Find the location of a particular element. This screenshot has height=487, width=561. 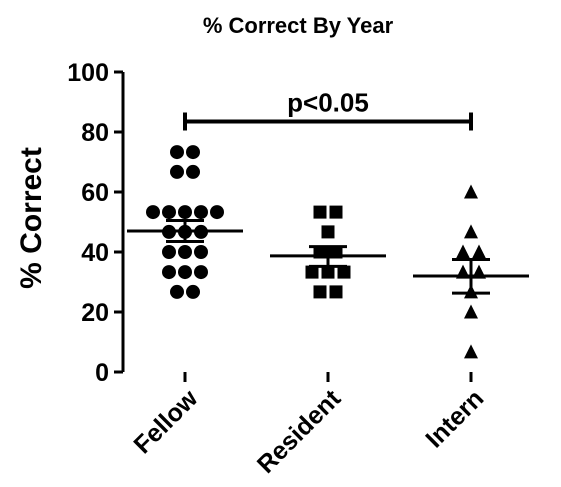

x-tick-label-intern: Intern is located at coordinates (454, 418).